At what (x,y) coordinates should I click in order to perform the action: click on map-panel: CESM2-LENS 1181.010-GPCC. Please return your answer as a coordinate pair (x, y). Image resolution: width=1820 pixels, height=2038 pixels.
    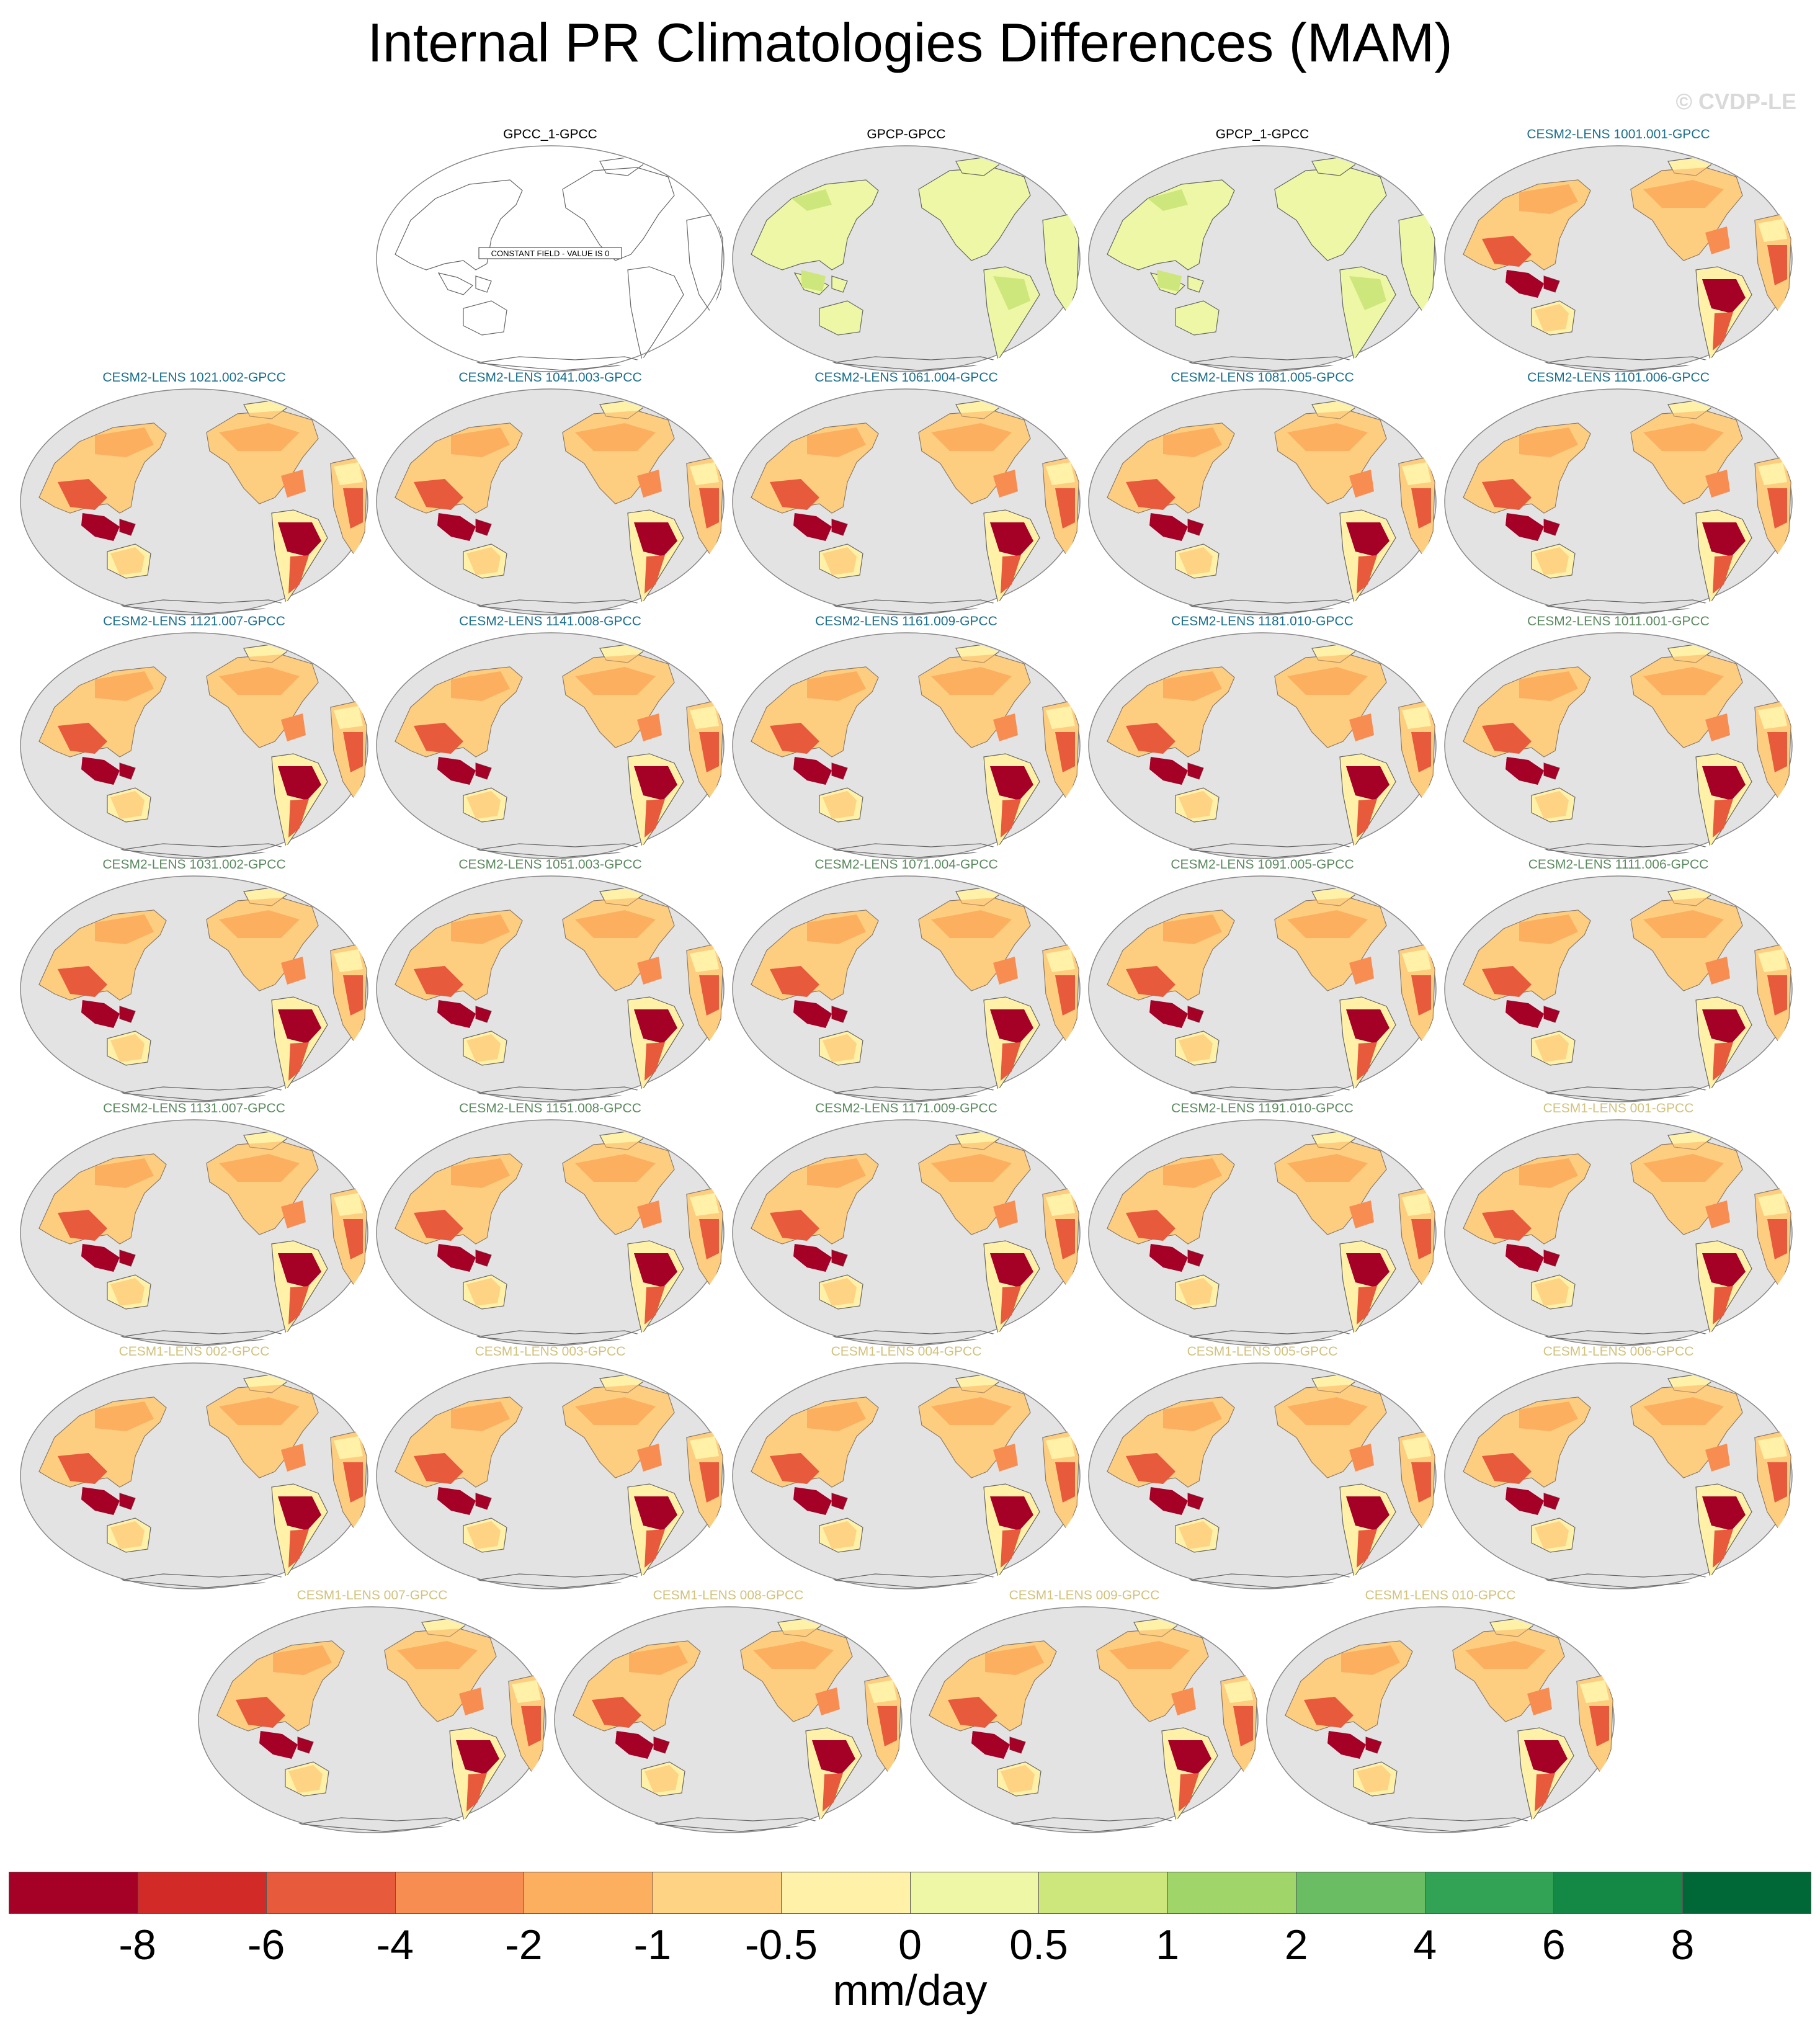
    Looking at the image, I should click on (1262, 738).